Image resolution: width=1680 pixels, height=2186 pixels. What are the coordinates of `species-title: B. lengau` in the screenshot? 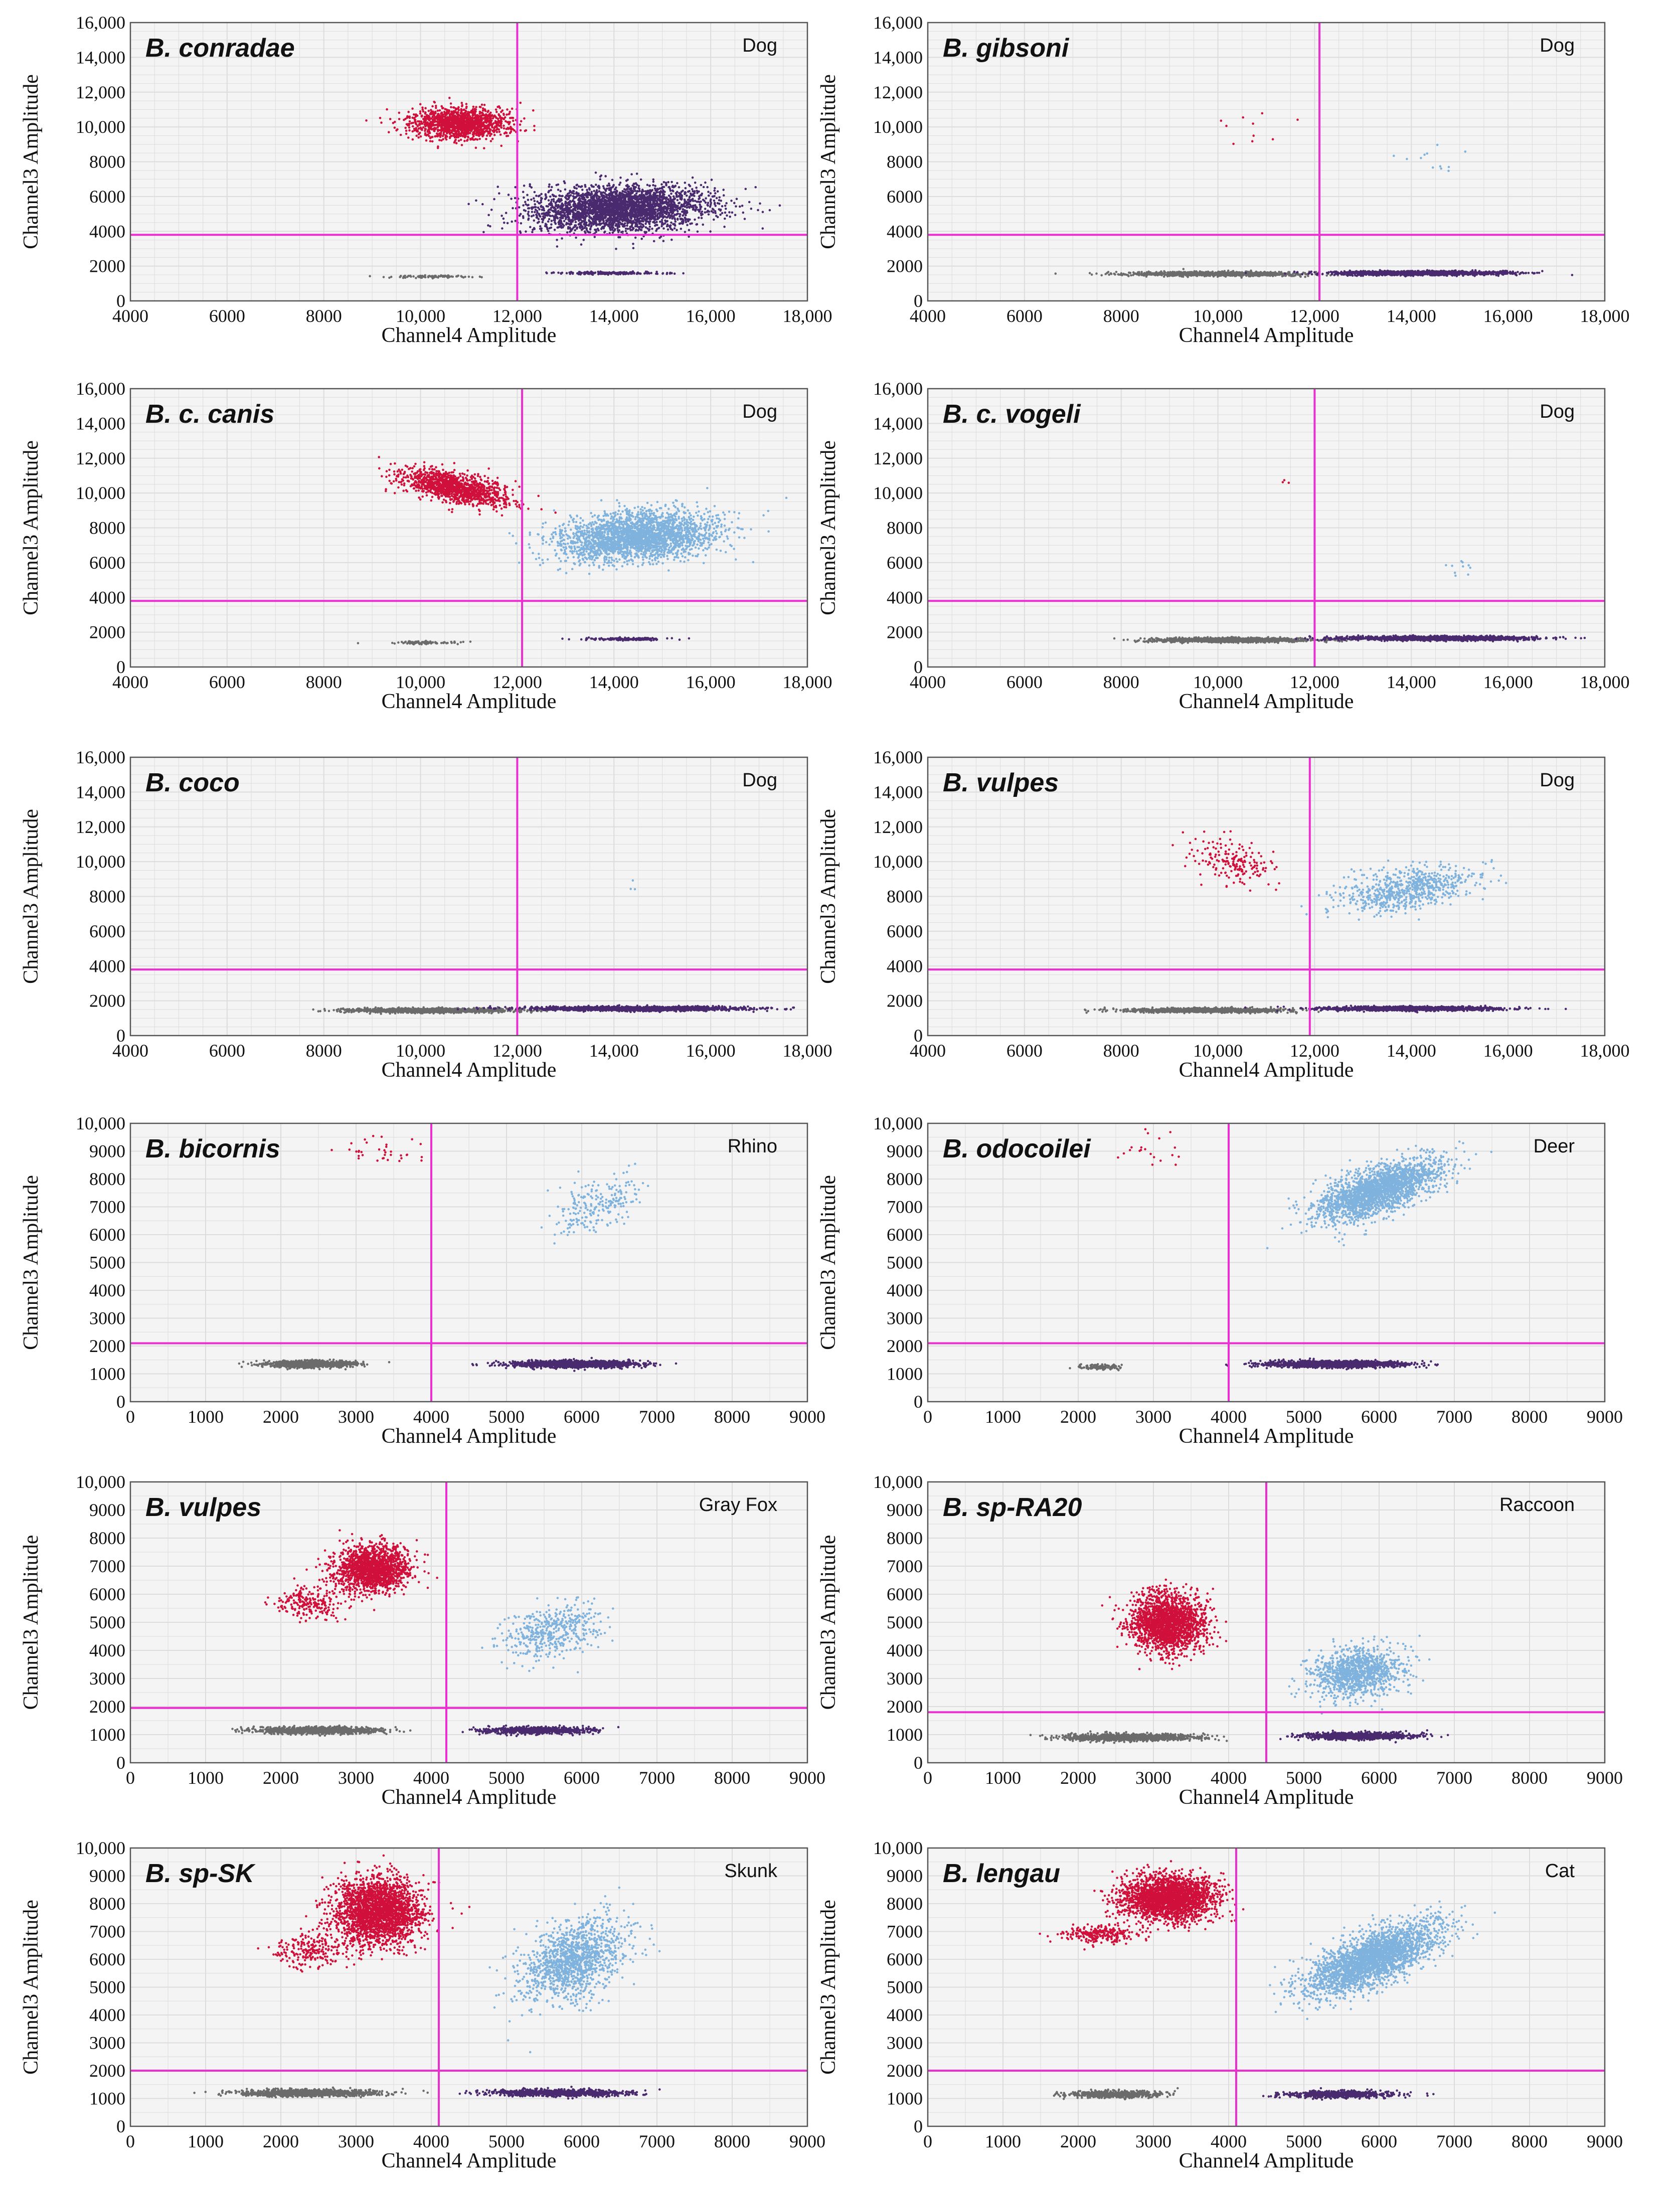 It's located at (1001, 1873).